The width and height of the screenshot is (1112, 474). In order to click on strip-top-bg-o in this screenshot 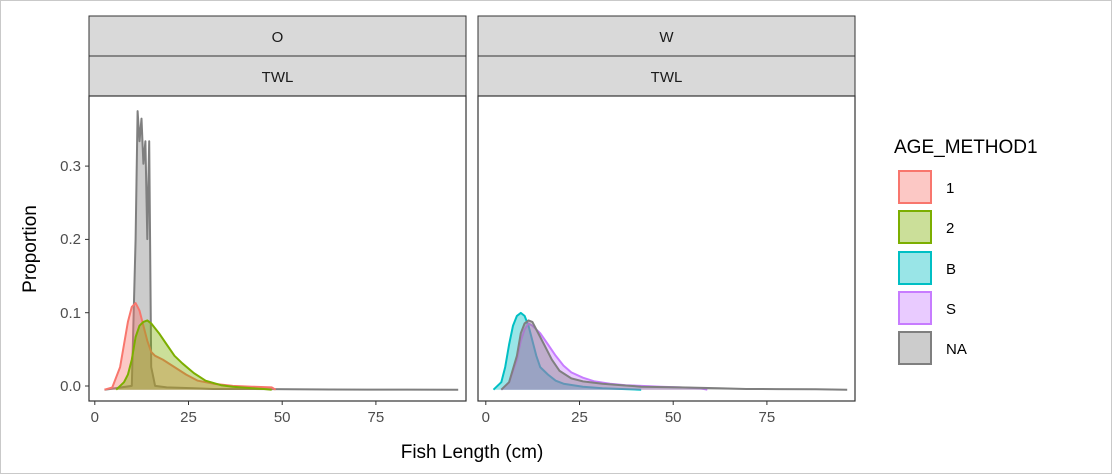, I will do `click(277, 36)`.